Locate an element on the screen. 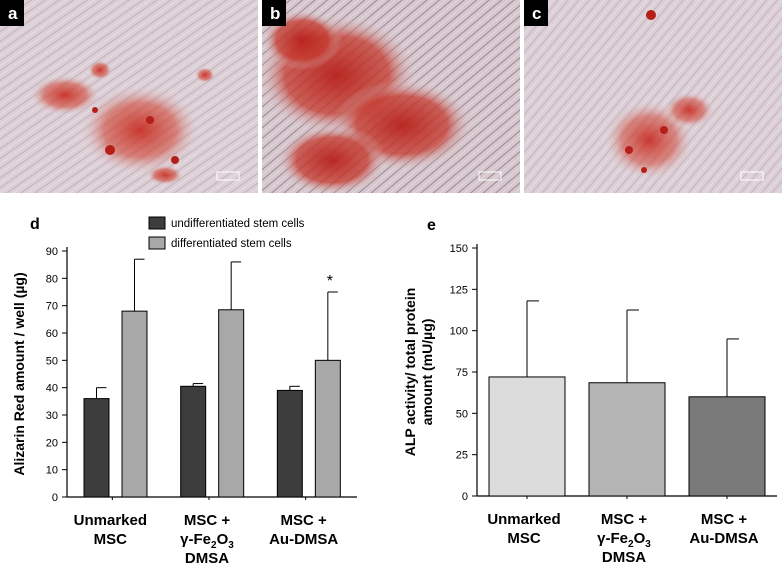 This screenshot has width=782, height=569. micrograph-b-image is located at coordinates (391, 96).